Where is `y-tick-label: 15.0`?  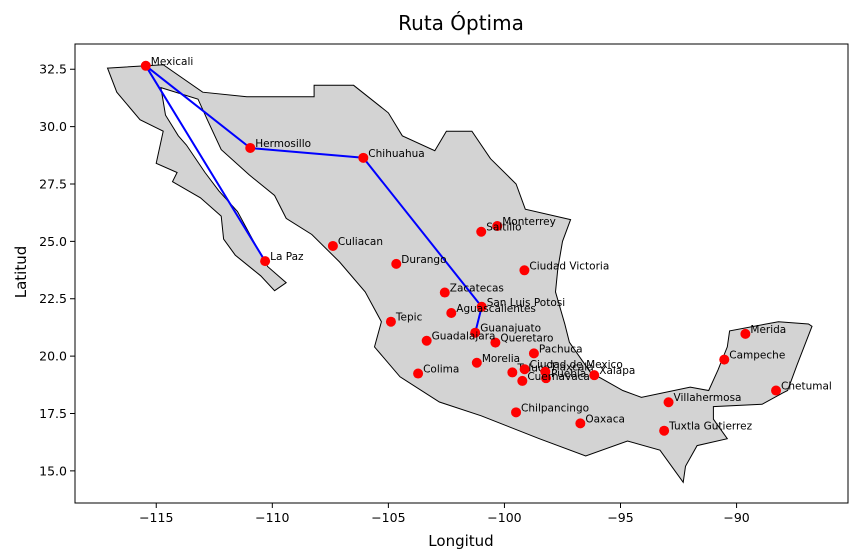 y-tick-label: 15.0 is located at coordinates (53, 470).